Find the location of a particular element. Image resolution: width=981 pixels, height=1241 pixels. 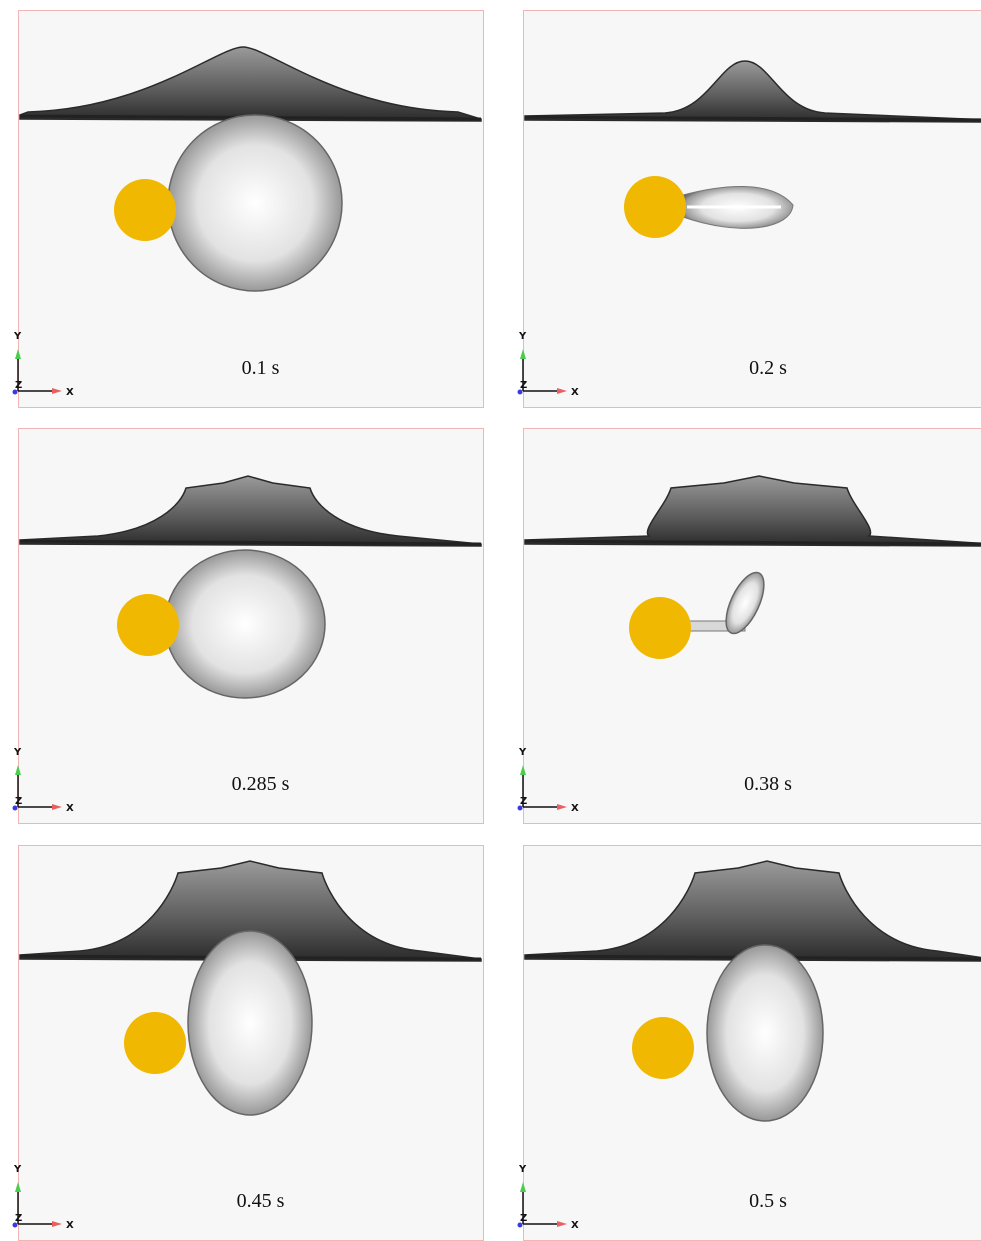

time-label: 0.2 s is located at coordinates (768, 368).